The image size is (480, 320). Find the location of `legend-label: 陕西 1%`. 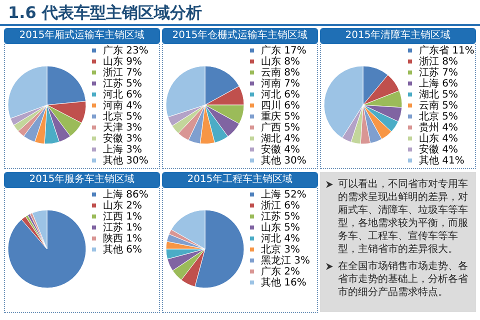

legend-label: 陕西 1% is located at coordinates (122, 238).